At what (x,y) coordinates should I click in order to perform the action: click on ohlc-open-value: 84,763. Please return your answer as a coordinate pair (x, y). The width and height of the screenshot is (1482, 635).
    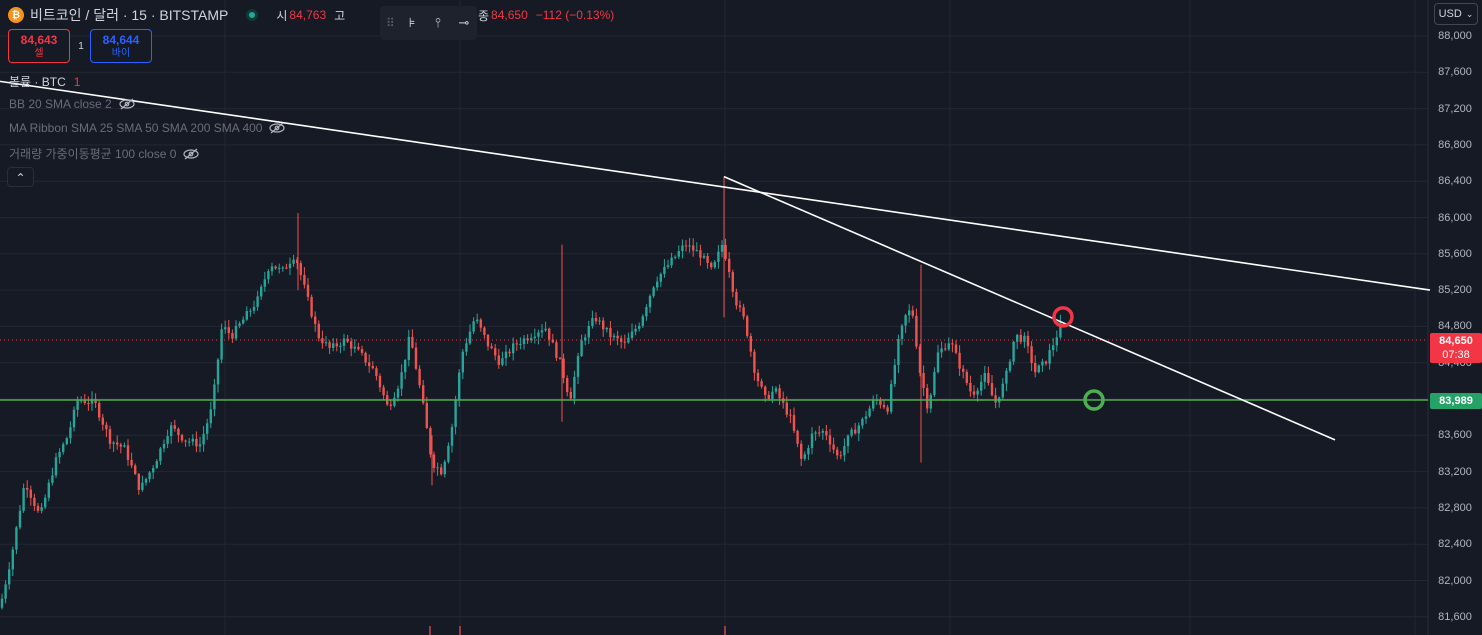
    Looking at the image, I should click on (308, 15).